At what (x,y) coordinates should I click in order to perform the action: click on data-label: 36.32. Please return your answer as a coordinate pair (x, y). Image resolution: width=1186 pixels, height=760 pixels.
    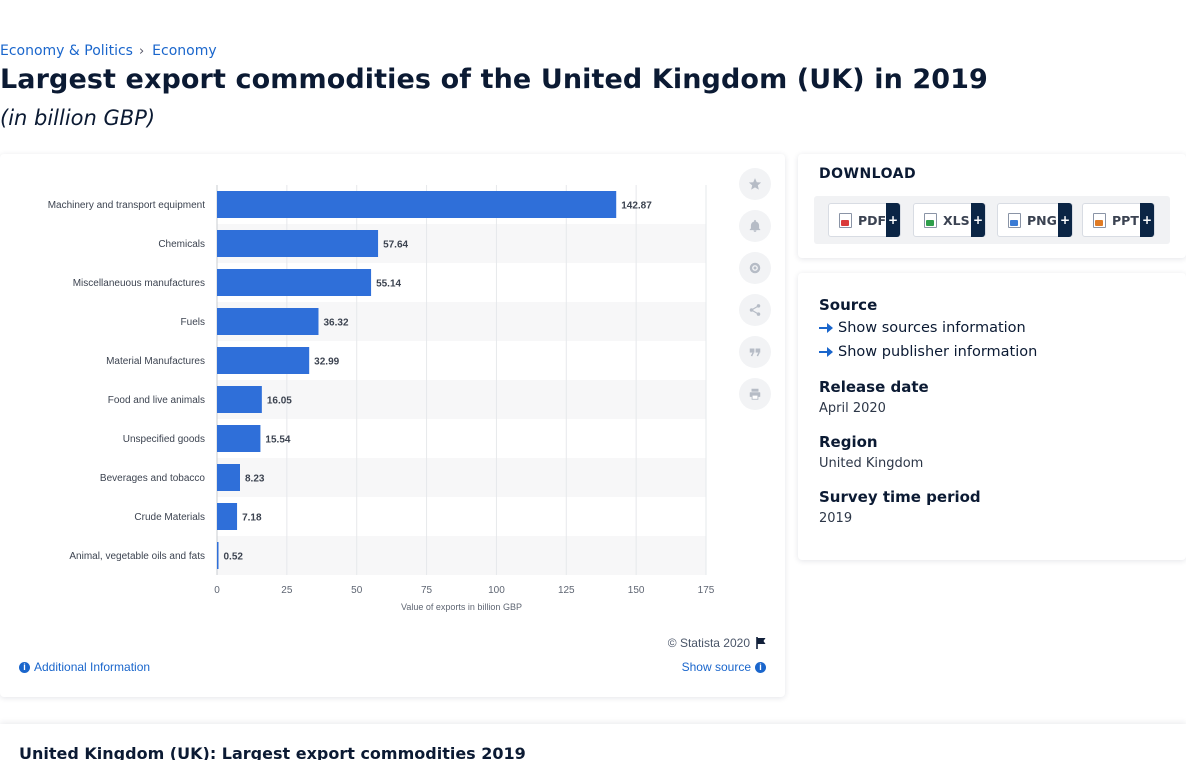
    Looking at the image, I should click on (335, 323).